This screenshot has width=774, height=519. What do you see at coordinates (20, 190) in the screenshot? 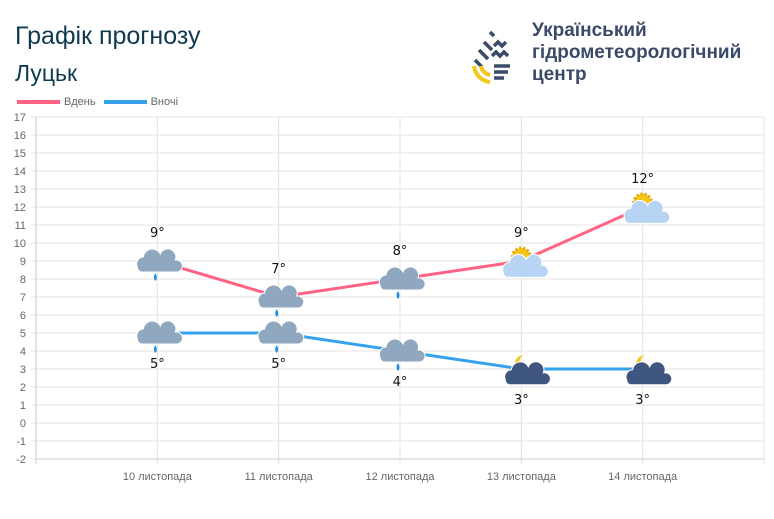
I see `y-tick-label: 13` at bounding box center [20, 190].